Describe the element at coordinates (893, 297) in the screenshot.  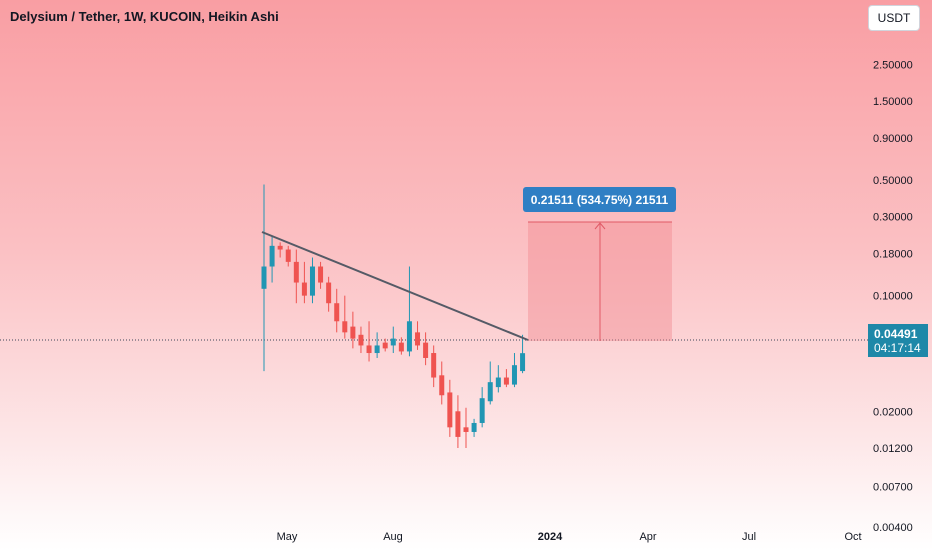
I see `price-axis-tick: 0.10000` at that location.